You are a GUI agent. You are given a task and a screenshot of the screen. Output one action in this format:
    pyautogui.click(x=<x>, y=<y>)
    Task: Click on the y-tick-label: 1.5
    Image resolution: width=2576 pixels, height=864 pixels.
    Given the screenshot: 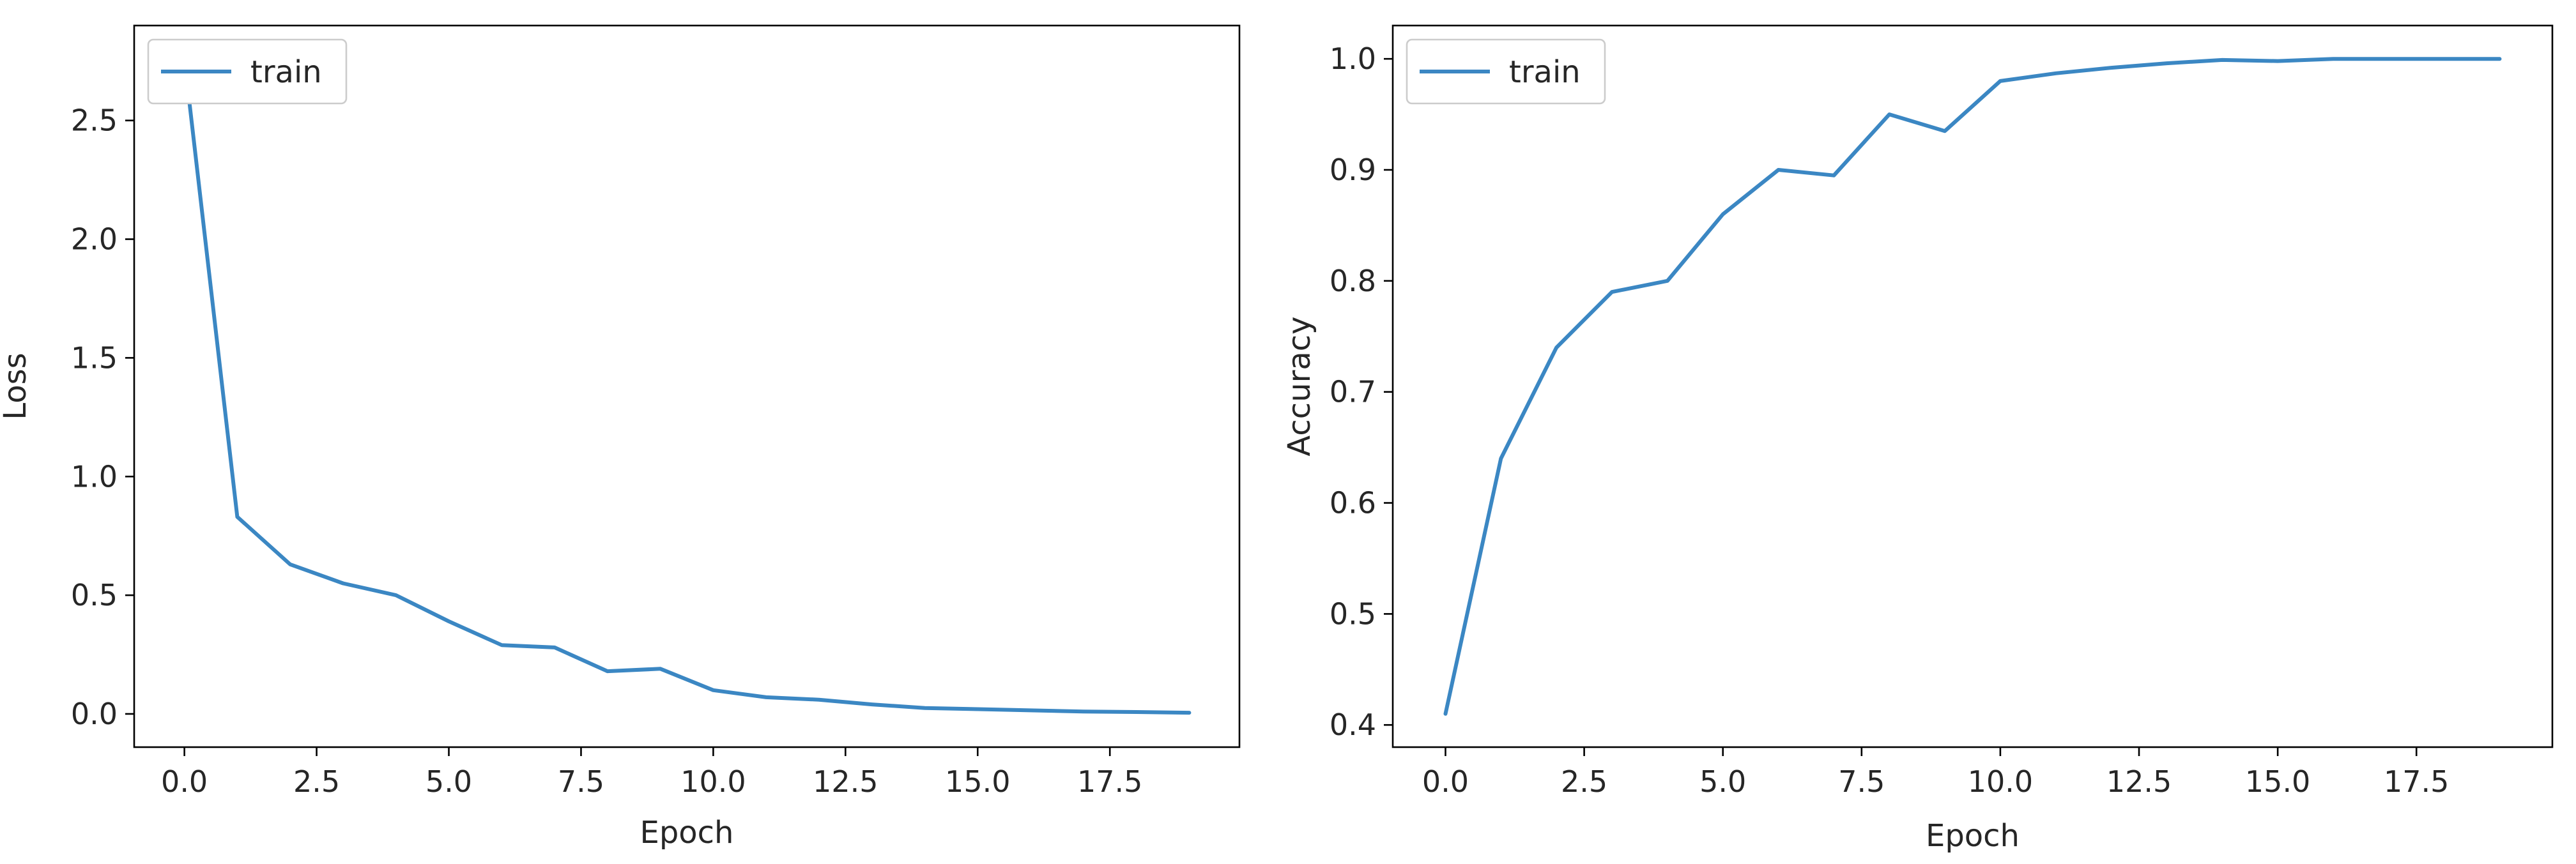 What is the action you would take?
    pyautogui.click(x=94, y=357)
    